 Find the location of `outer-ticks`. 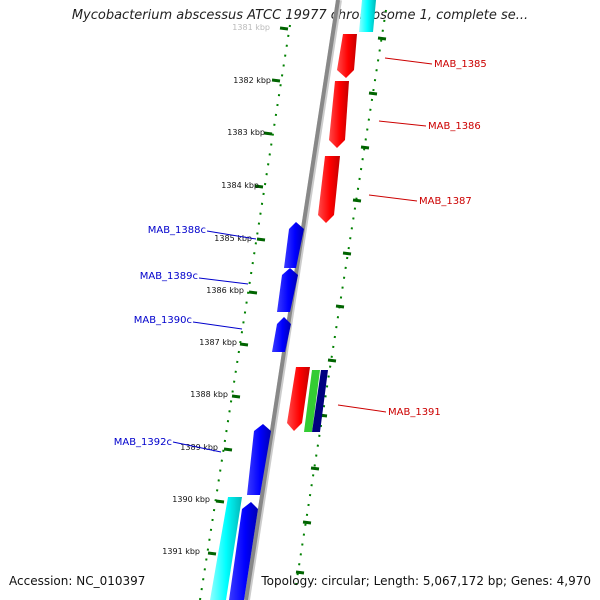

outer-ticks is located at coordinates (341, 305).